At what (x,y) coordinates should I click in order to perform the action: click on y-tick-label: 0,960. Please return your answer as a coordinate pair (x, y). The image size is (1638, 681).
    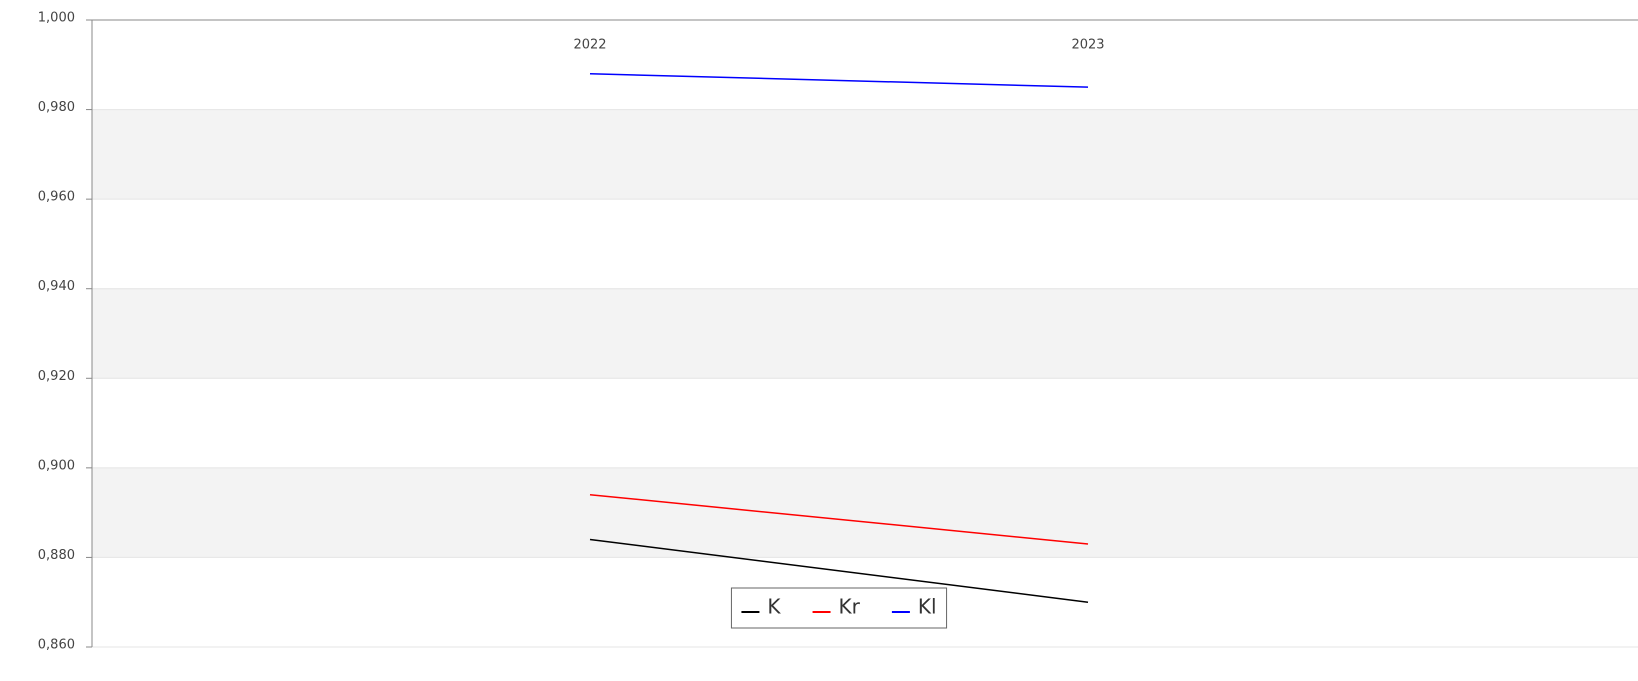
    Looking at the image, I should click on (56, 197).